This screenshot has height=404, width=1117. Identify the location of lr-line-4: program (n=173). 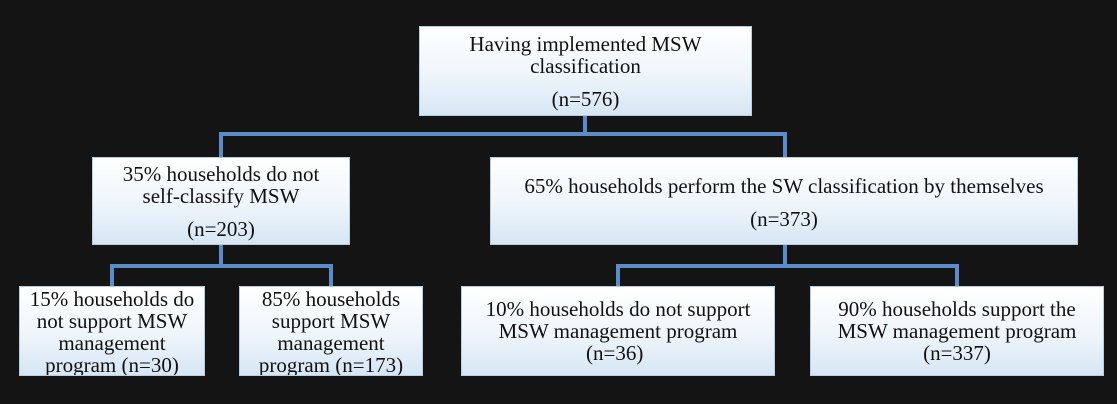
(331, 364).